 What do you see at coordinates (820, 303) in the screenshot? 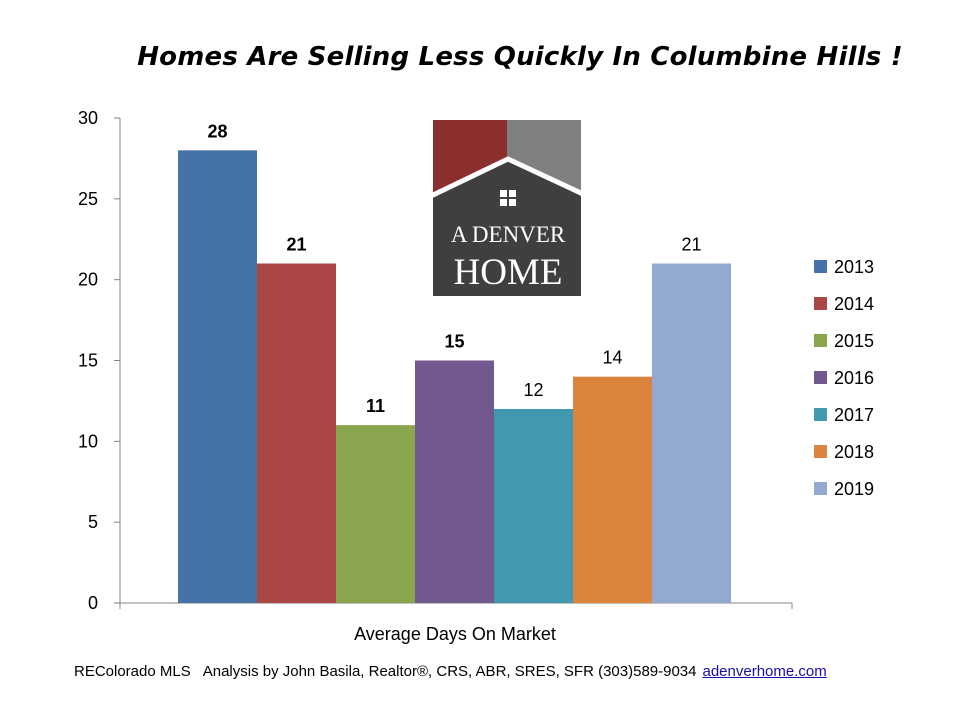
I see `legend-swatch-2014` at bounding box center [820, 303].